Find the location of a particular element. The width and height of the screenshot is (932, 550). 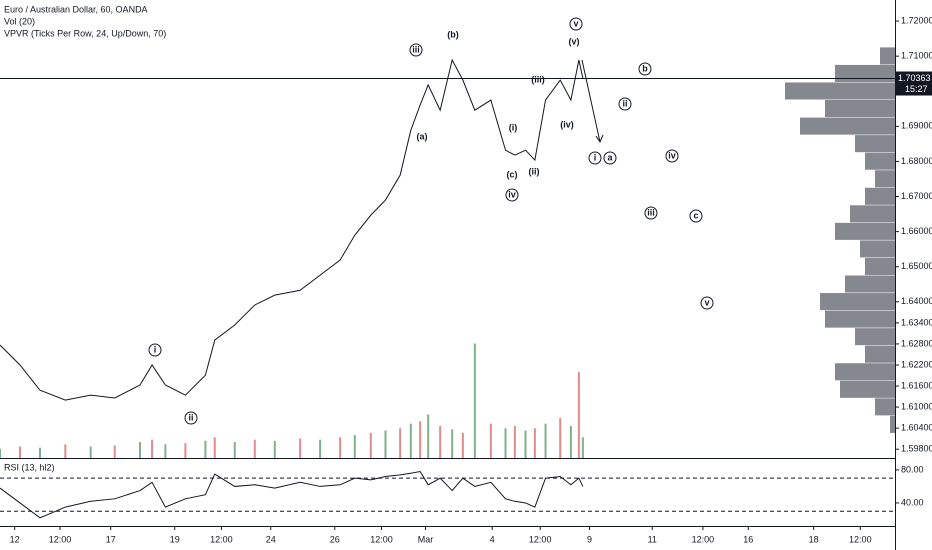

wave-label: i is located at coordinates (155, 349).